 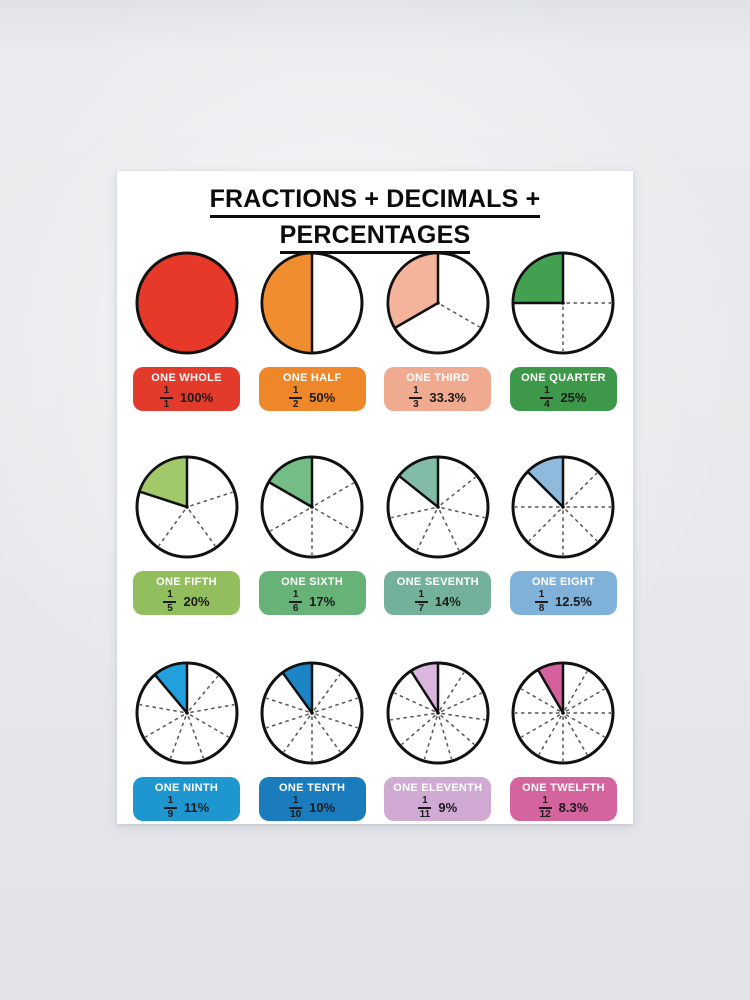 What do you see at coordinates (438, 389) in the screenshot?
I see `badge-one-third: ONE THIRD 1 3 33.3%` at bounding box center [438, 389].